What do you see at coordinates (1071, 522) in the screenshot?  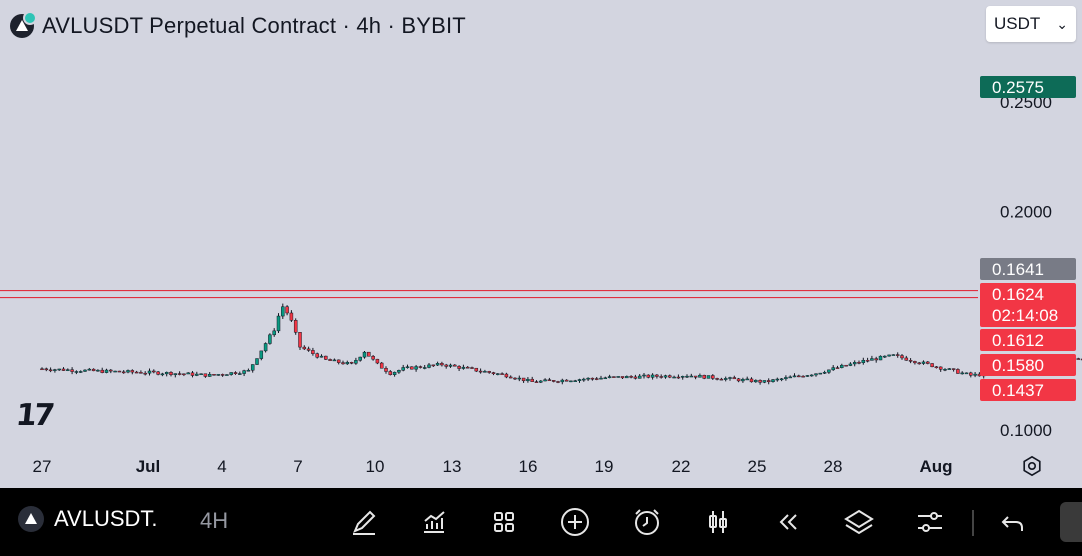 I see `toolbar-more-handle` at bounding box center [1071, 522].